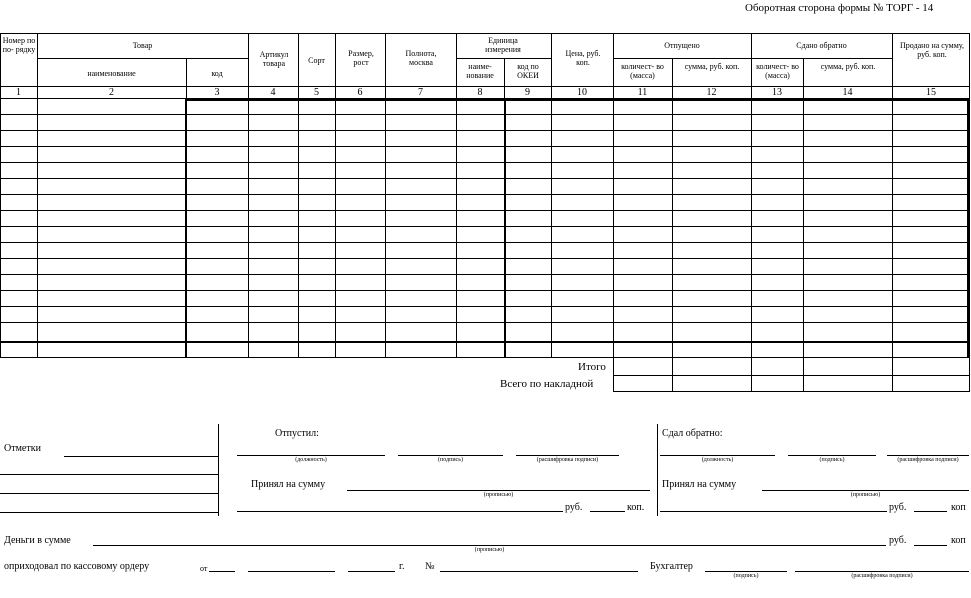 This screenshot has height=598, width=971. What do you see at coordinates (503, 45) in the screenshot?
I see `header-unit: Единица измерения` at bounding box center [503, 45].